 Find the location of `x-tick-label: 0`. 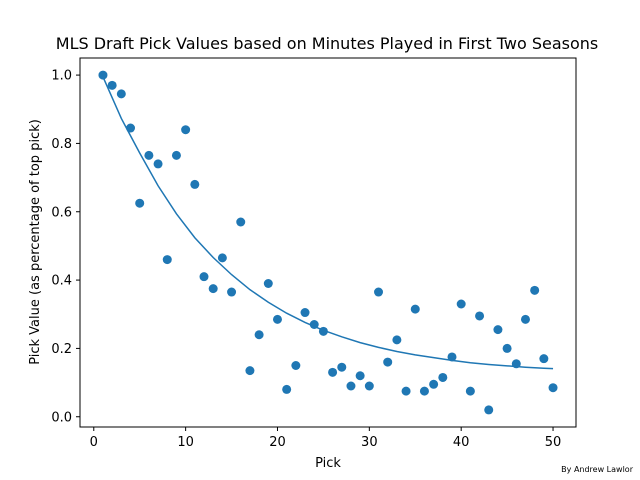

x-tick-label: 0 is located at coordinates (94, 442).